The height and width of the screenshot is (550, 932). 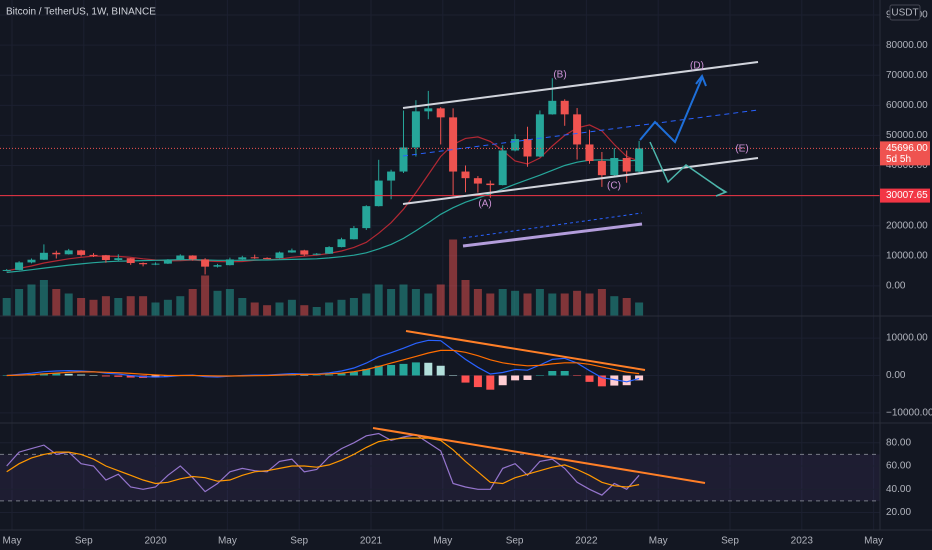 I want to click on x-tick-label: 2020, so click(x=155, y=541).